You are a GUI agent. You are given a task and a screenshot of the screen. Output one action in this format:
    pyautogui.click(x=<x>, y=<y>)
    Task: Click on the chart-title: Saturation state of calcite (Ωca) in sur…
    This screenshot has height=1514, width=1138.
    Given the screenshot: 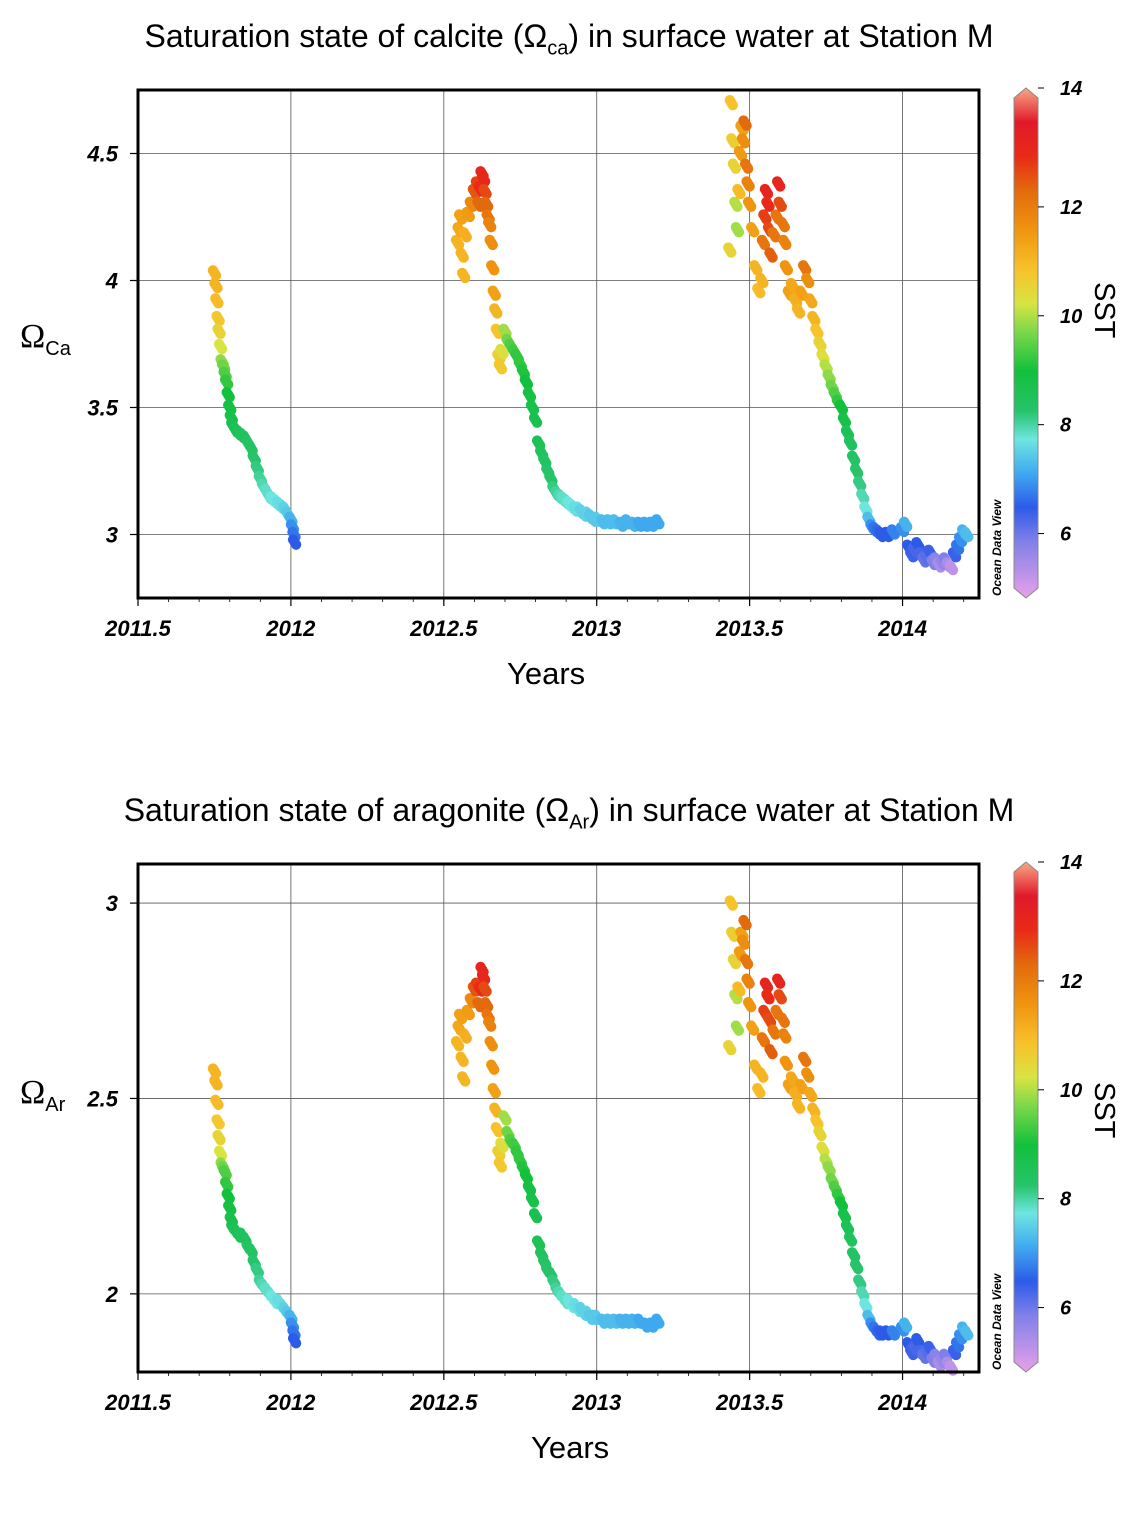 What is the action you would take?
    pyautogui.click(x=569, y=39)
    